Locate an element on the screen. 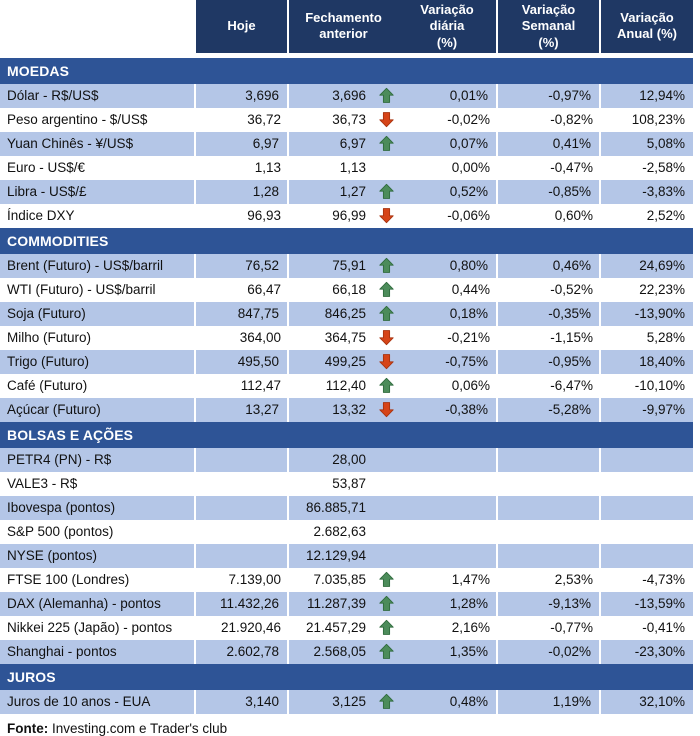 The height and width of the screenshot is (736, 700). row-yearly-change: 24,69% is located at coordinates (647, 265).